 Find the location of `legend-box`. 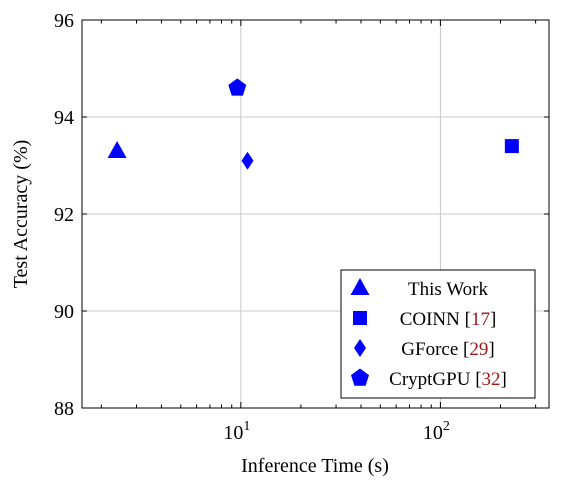

legend-box is located at coordinates (438, 334).